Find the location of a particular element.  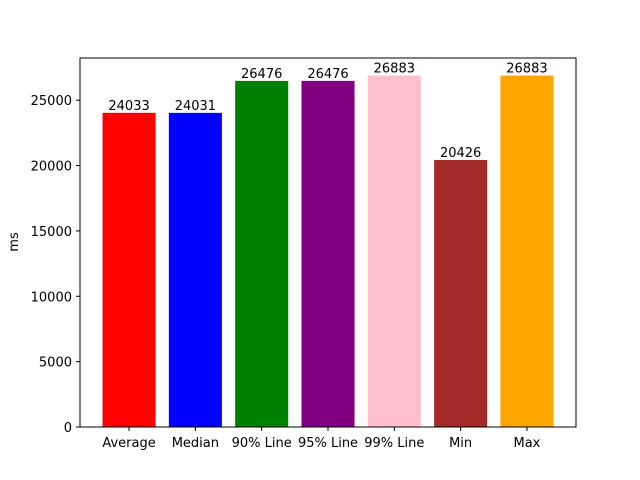

bar-data-label: 24033 is located at coordinates (128, 106).